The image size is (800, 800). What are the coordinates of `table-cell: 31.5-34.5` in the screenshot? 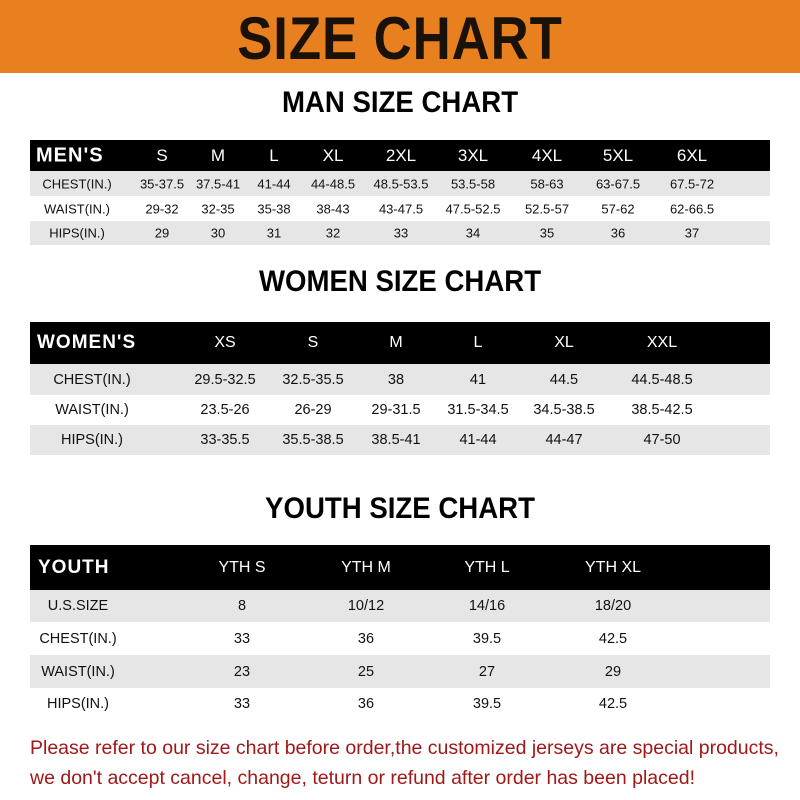 It's located at (478, 410).